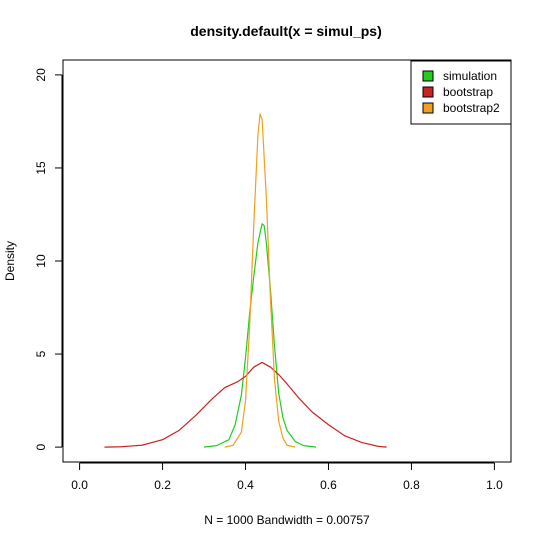  What do you see at coordinates (428, 92) in the screenshot?
I see `legend-swatch-bootstrap` at bounding box center [428, 92].